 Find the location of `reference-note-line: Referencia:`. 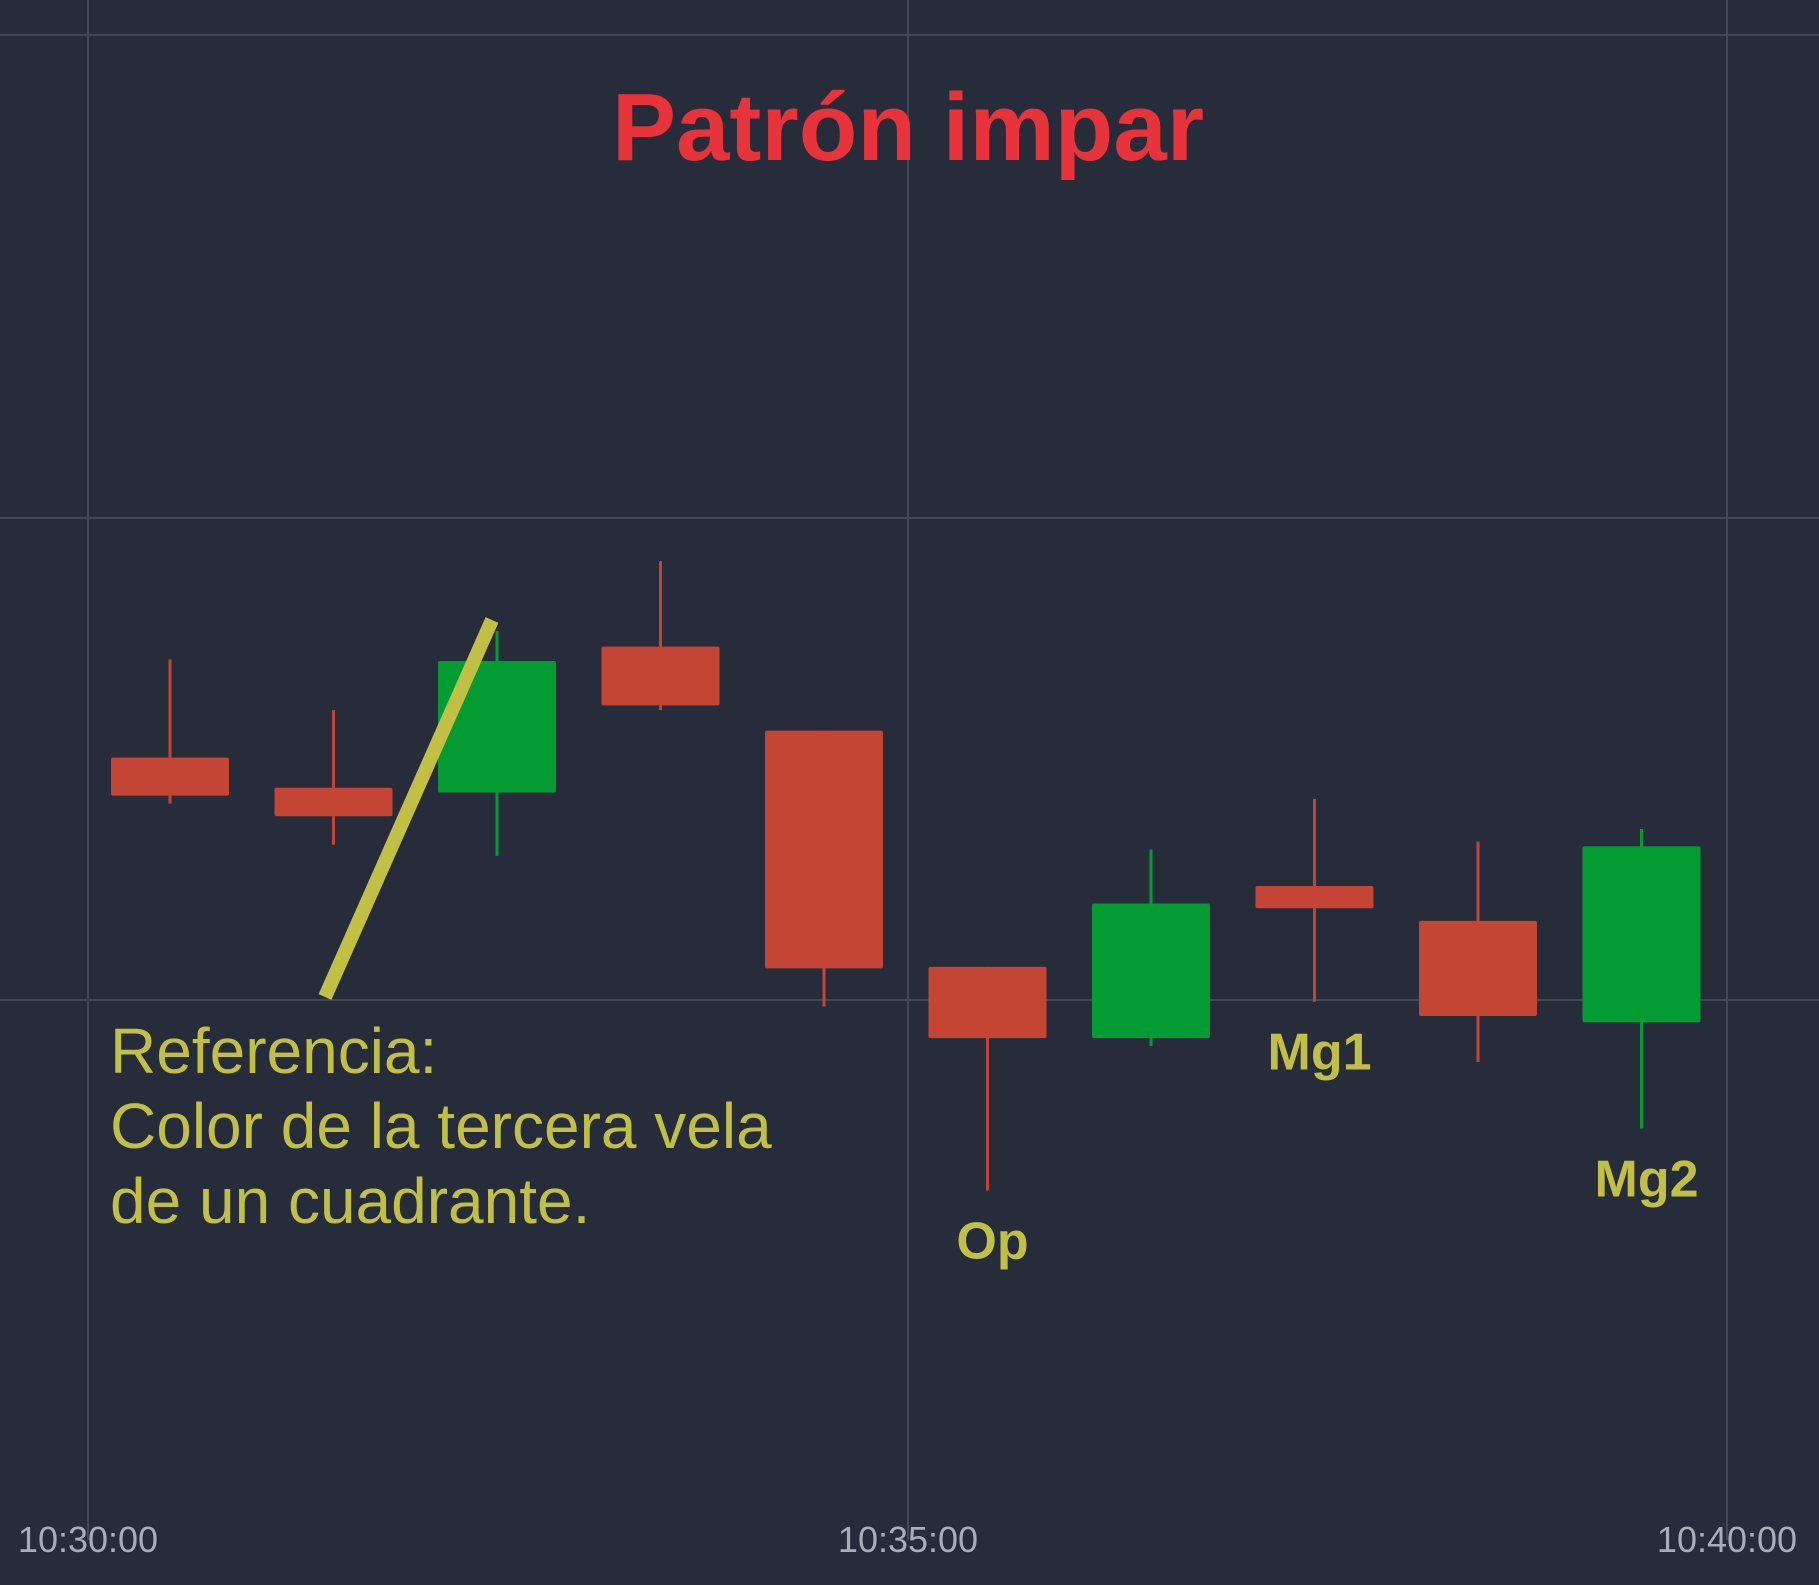

reference-note-line: Referencia: is located at coordinates (273, 1051).